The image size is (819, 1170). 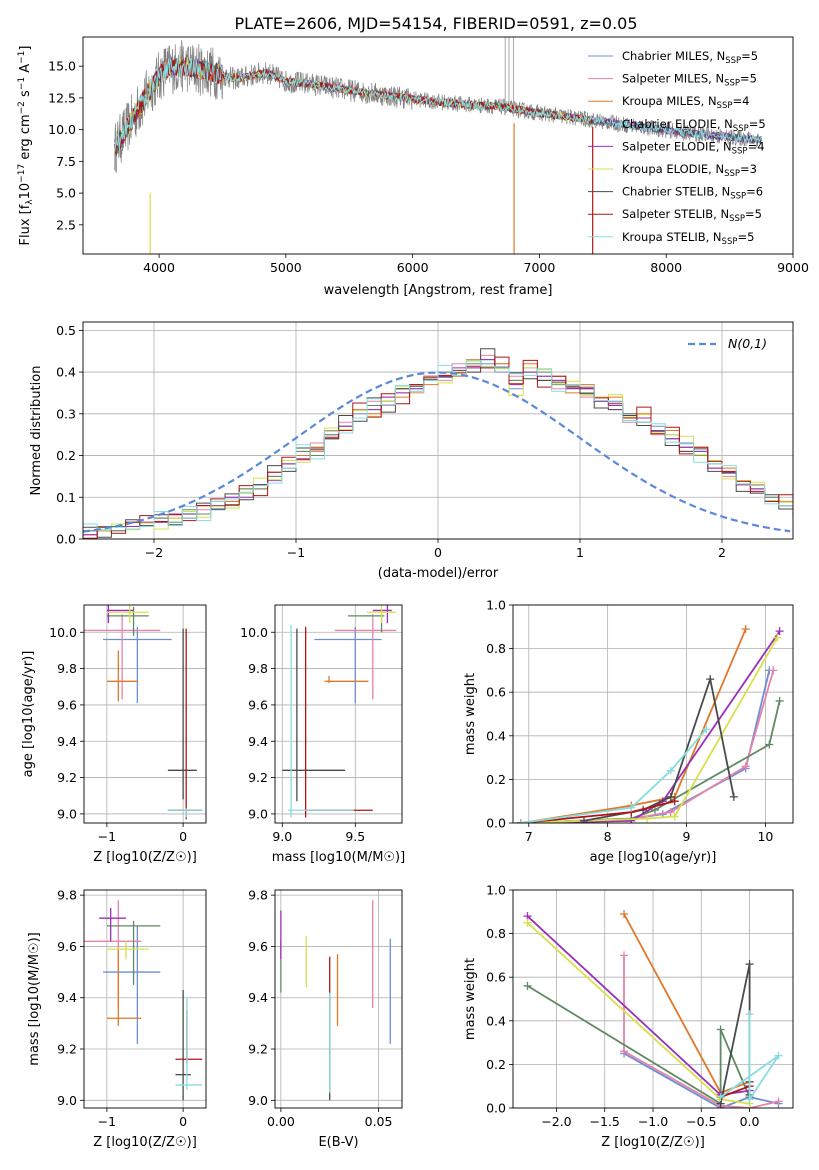 I want to click on legend-label: Salpeter MILES, NSSP=5, so click(x=689, y=80).